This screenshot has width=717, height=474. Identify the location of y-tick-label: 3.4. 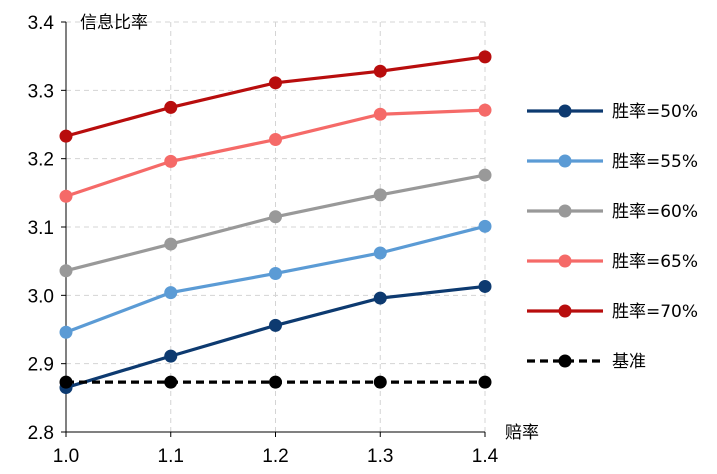
(41, 23).